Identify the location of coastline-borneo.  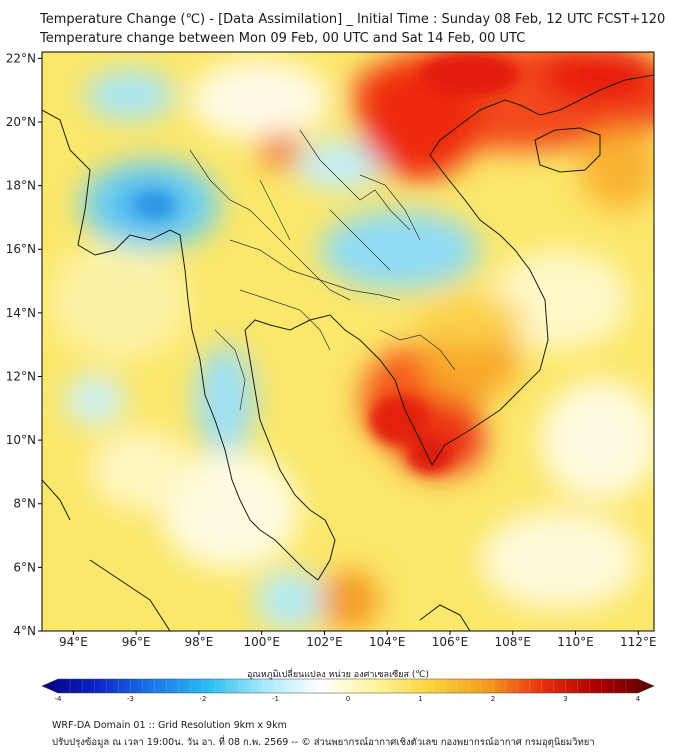
(445, 617).